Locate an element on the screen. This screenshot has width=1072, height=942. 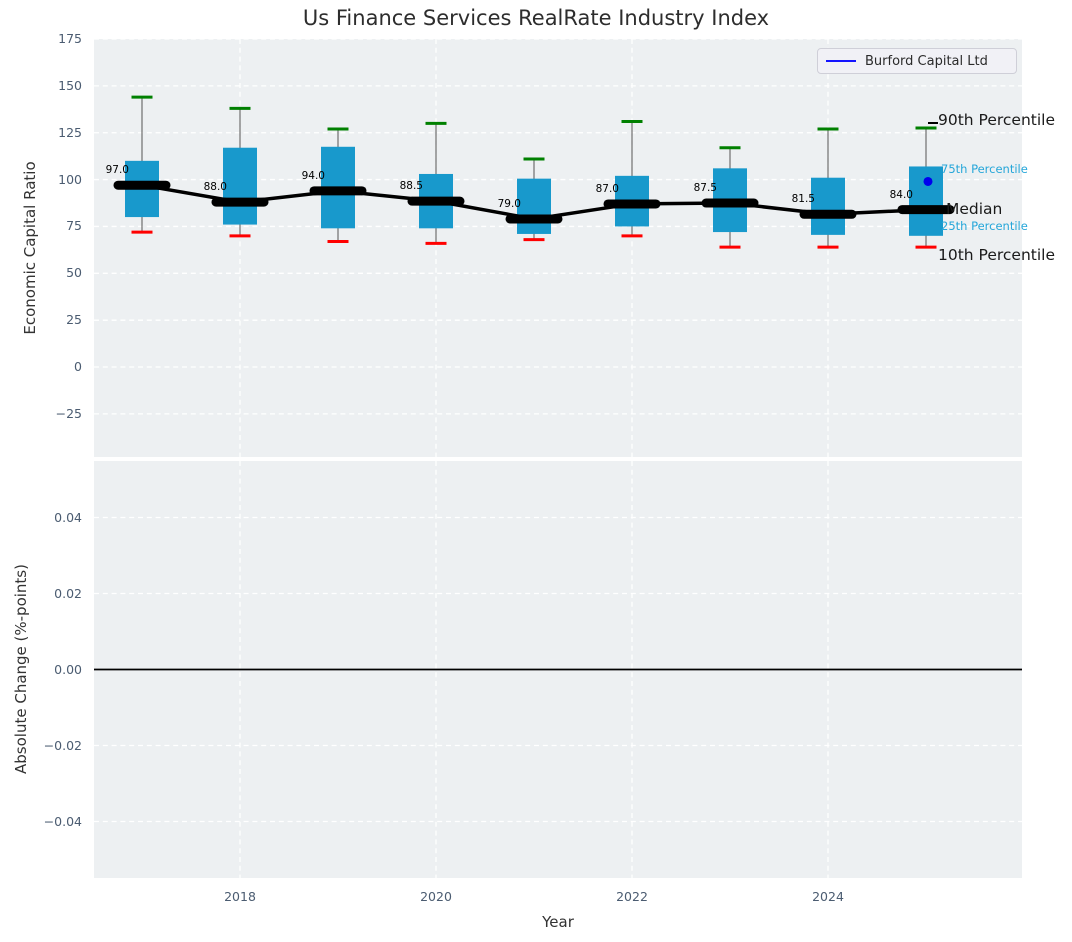
annotation-p10: 10th Percentile is located at coordinates (997, 255).